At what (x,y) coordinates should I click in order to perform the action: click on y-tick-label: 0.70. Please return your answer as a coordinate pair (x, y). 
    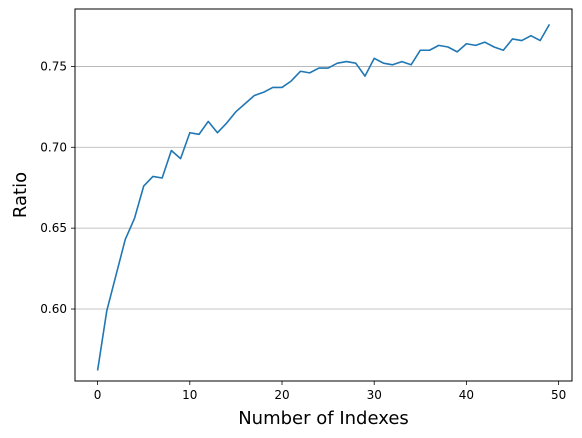
    Looking at the image, I should click on (53, 147).